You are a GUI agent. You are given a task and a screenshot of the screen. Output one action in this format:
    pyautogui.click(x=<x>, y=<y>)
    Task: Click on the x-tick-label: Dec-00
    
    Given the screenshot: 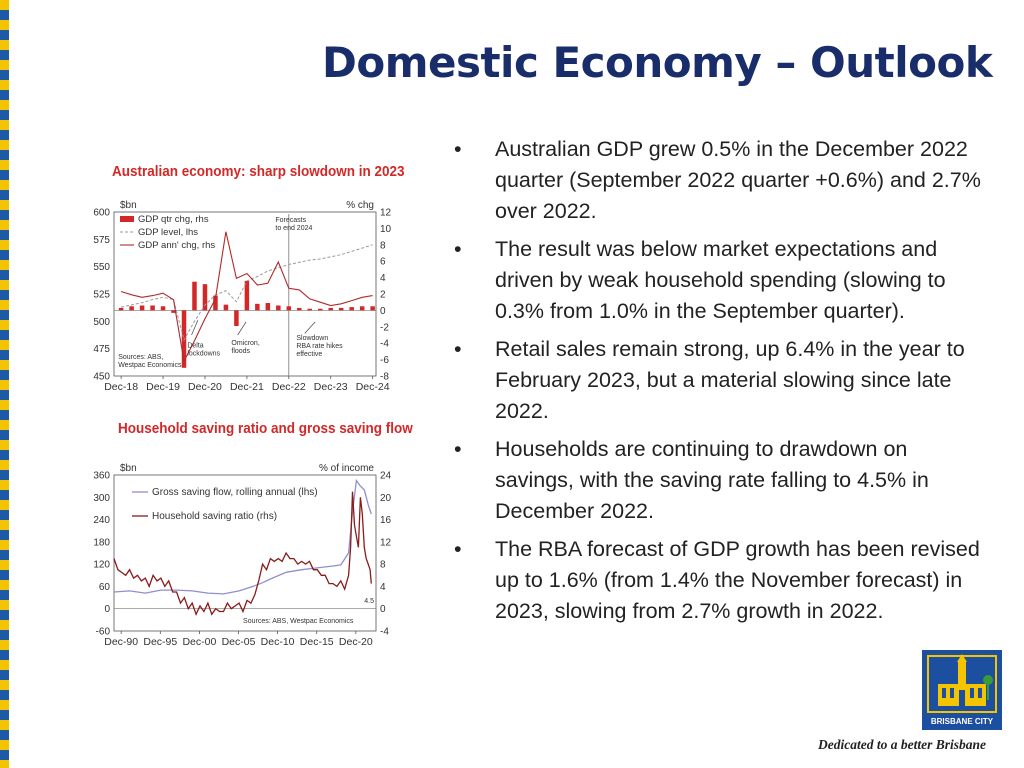 What is the action you would take?
    pyautogui.click(x=199, y=642)
    